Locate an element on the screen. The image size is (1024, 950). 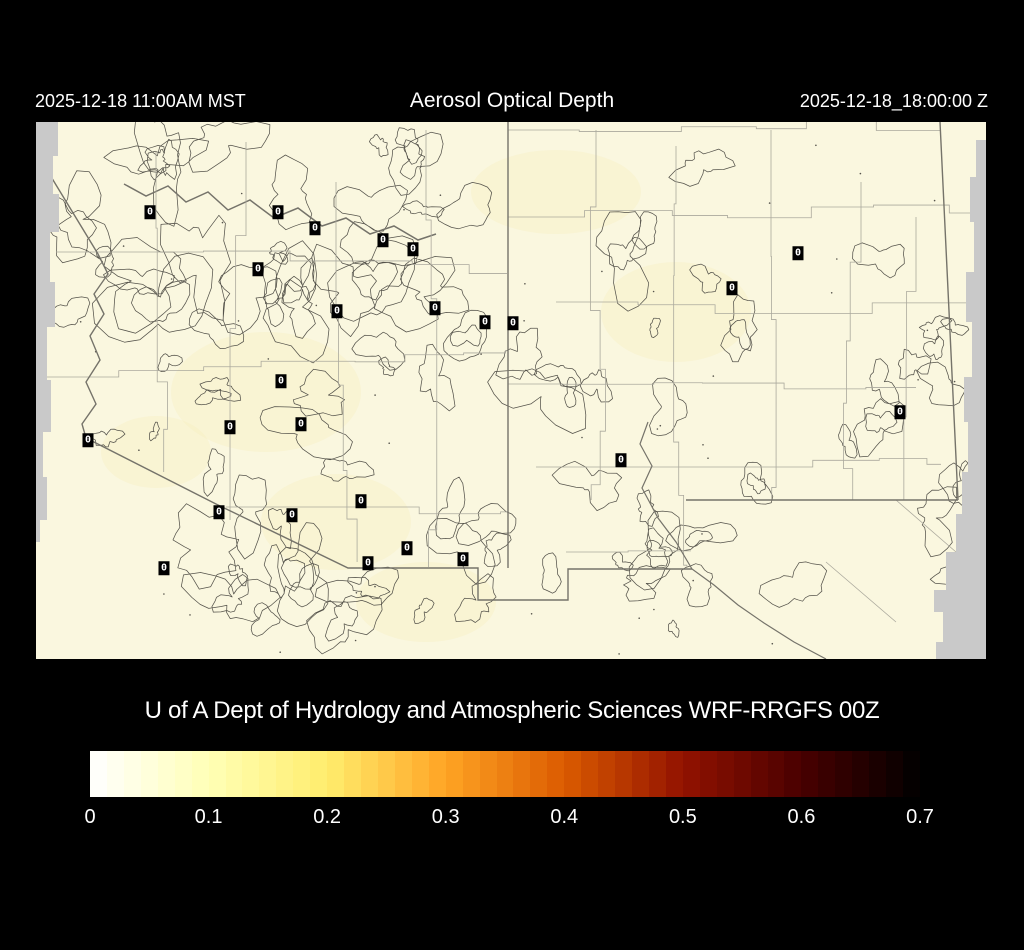
colorbar-tick-label: 0.5 is located at coordinates (682, 817).